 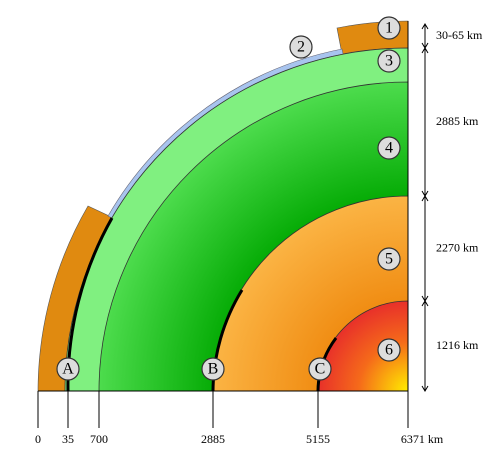 I want to click on axis-label: 5155, so click(x=318, y=439).